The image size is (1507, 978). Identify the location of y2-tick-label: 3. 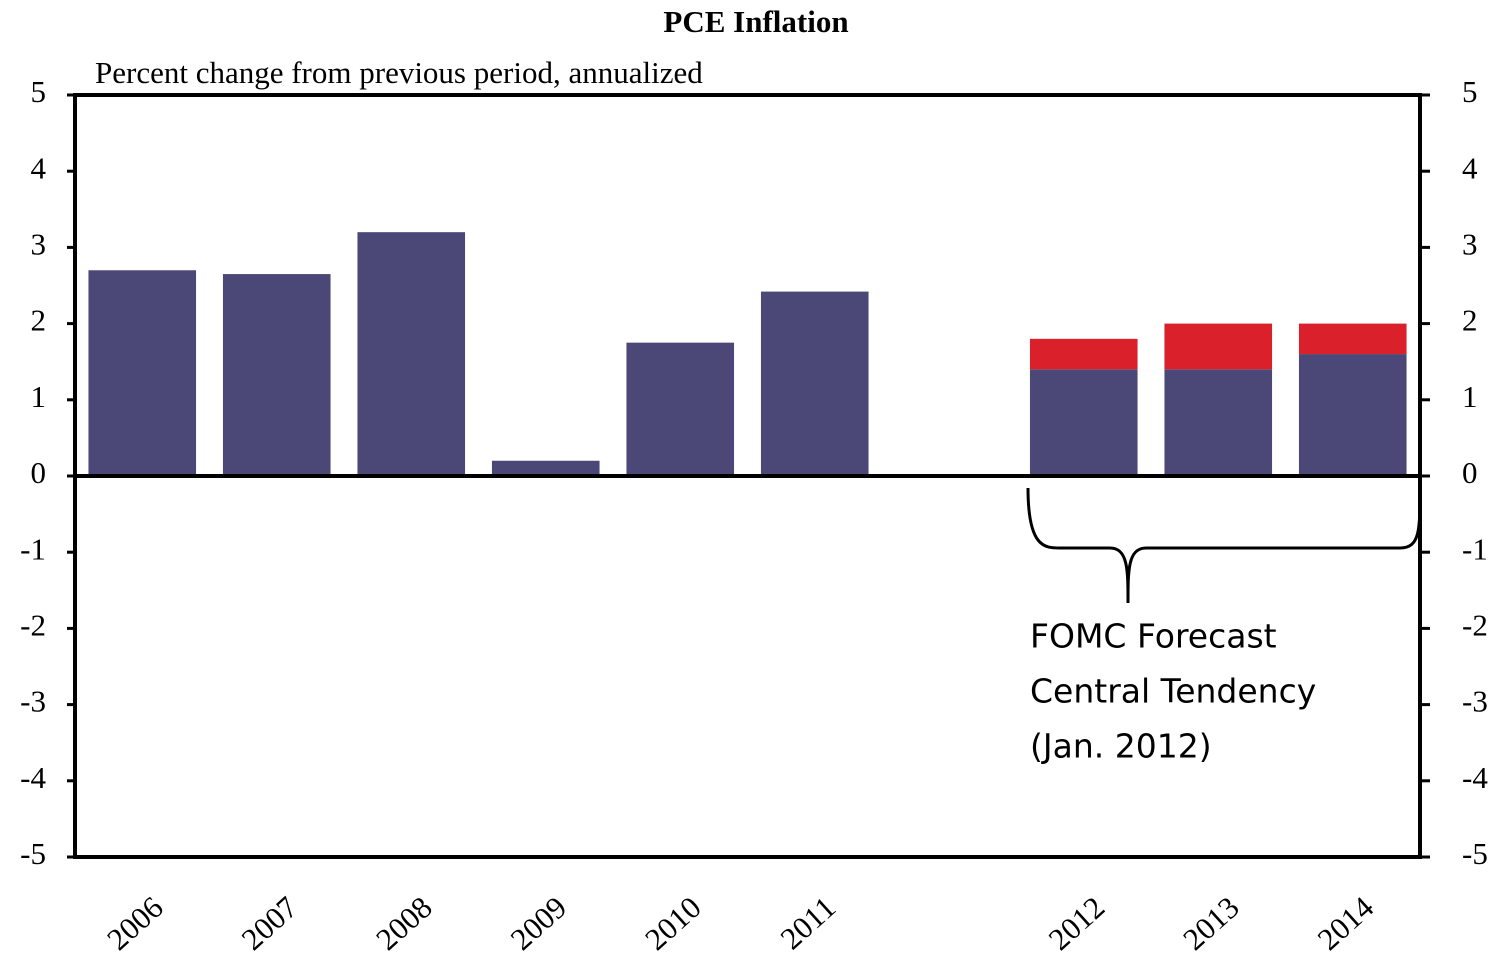
(1470, 244).